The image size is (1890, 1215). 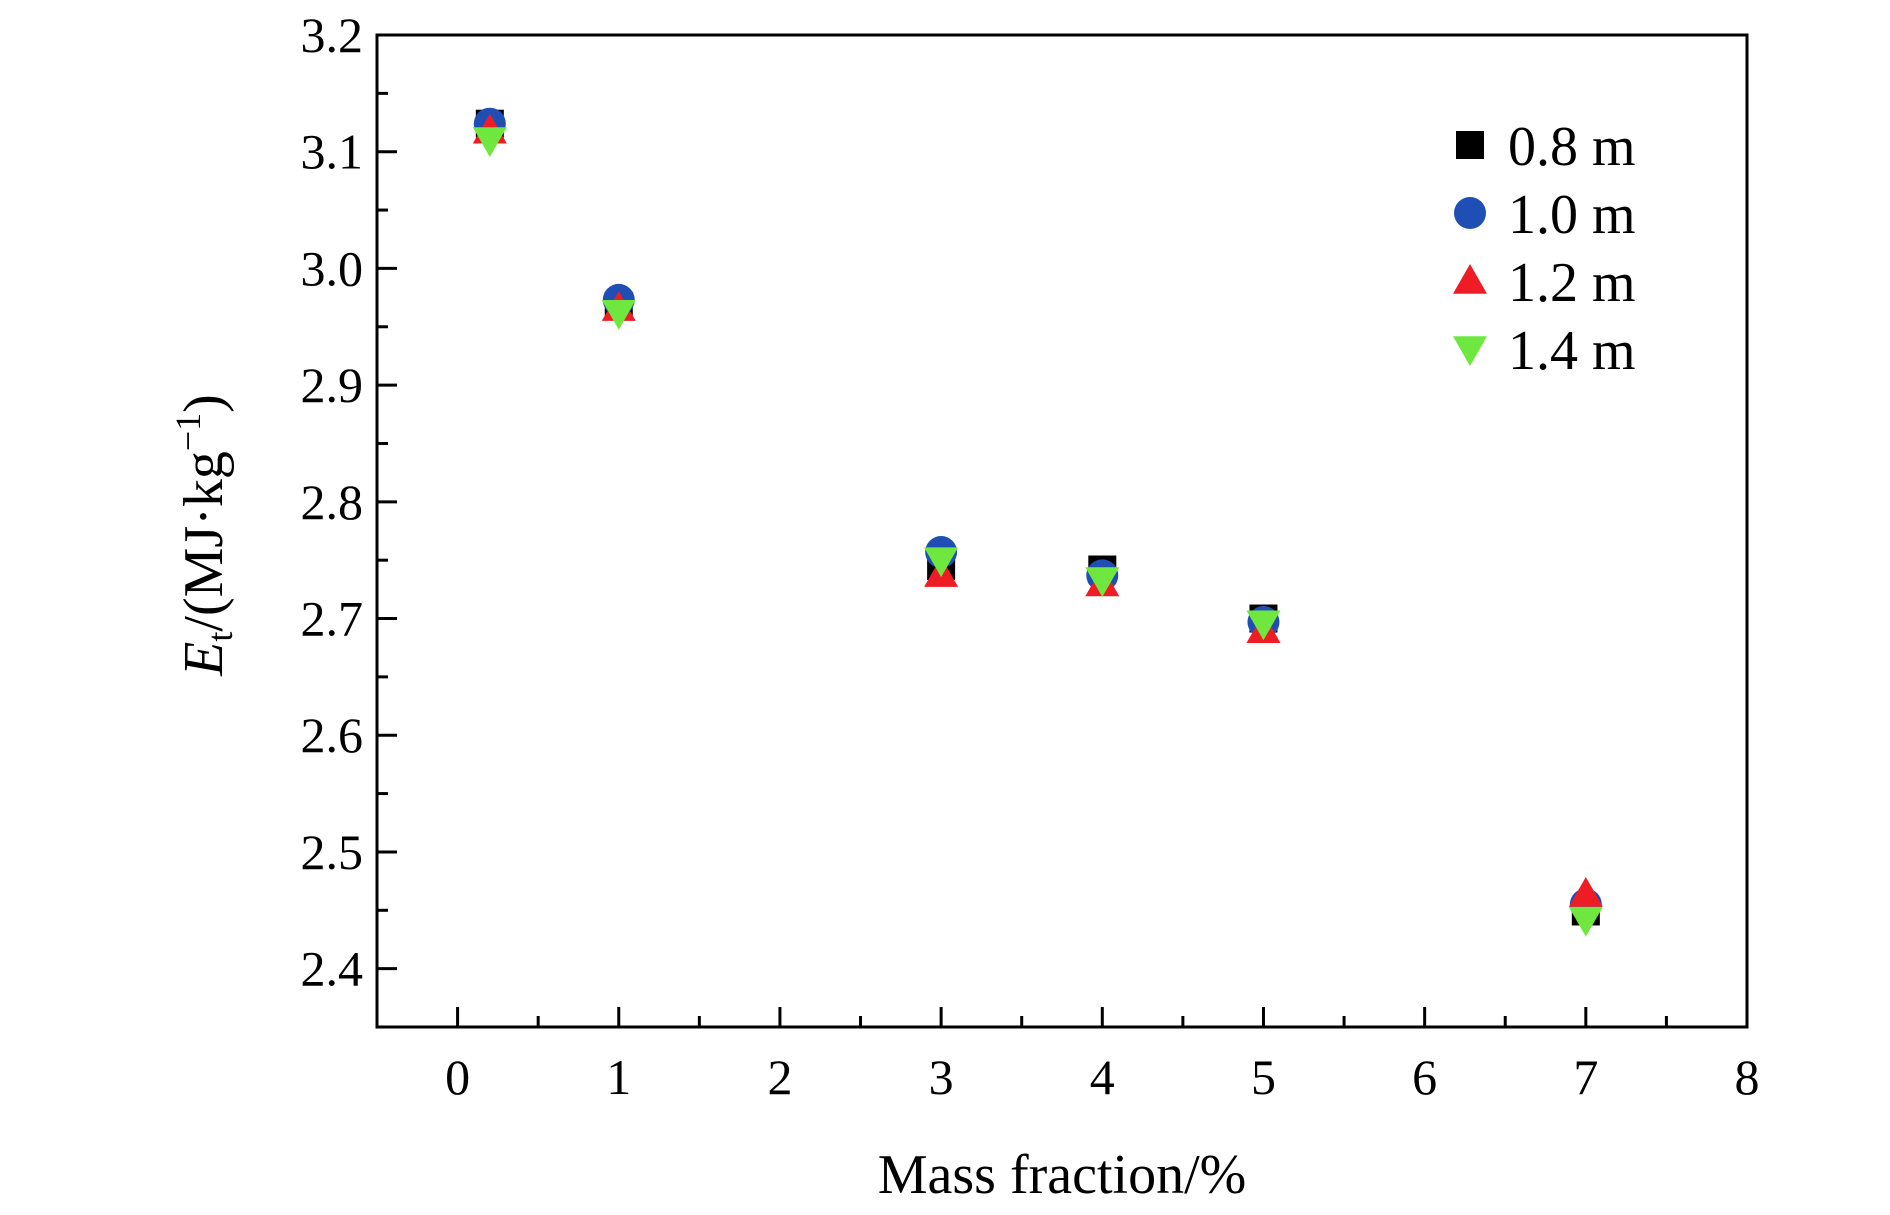 I want to click on y-axis-unit-prefix: /(MJ·kg, so click(x=204, y=541).